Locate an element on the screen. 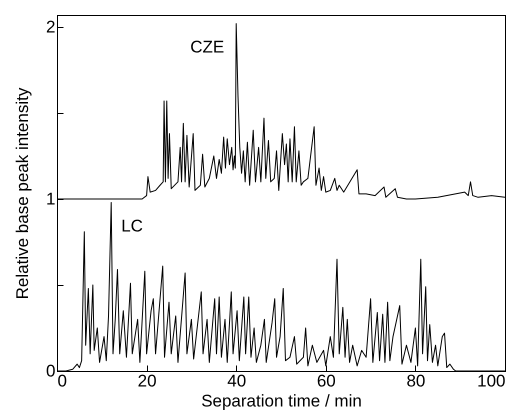 The height and width of the screenshot is (419, 531). series-label: LC is located at coordinates (132, 226).